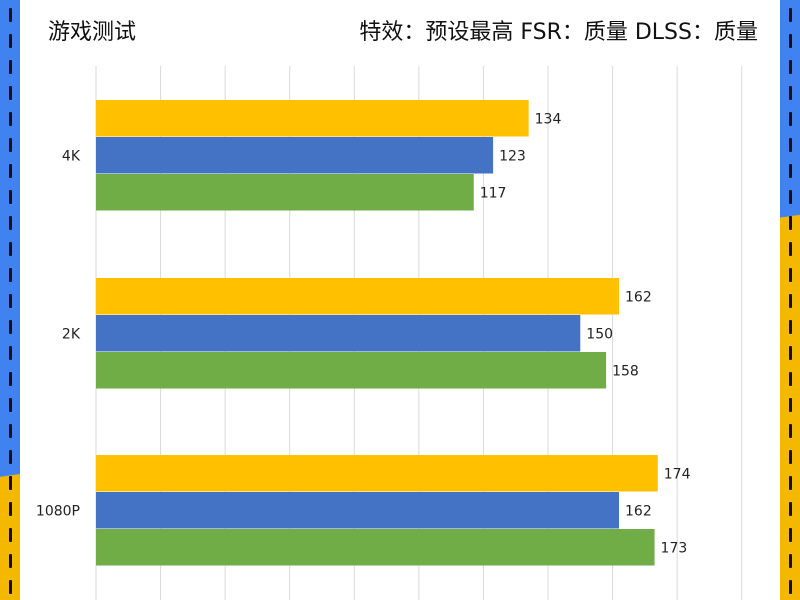  I want to click on right-decorative-strip, so click(790, 300).